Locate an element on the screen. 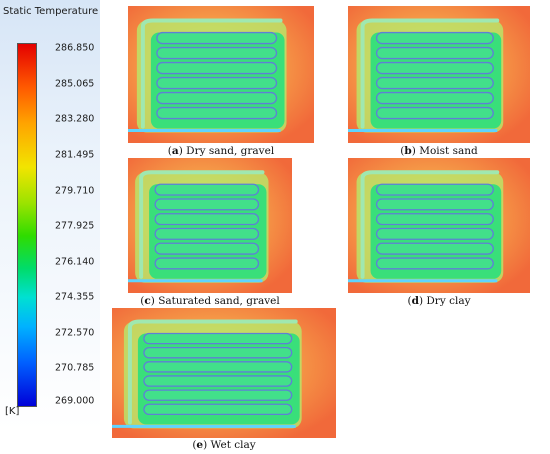 Image resolution: width=550 pixels, height=454 pixels. panel-d-image is located at coordinates (439, 225).